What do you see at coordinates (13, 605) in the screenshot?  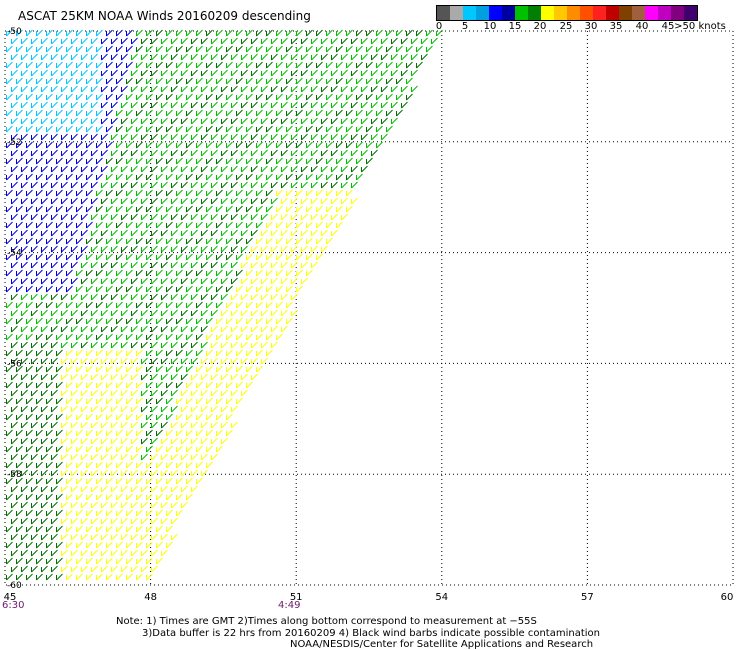 I see `time-label-start: 6:30` at bounding box center [13, 605].